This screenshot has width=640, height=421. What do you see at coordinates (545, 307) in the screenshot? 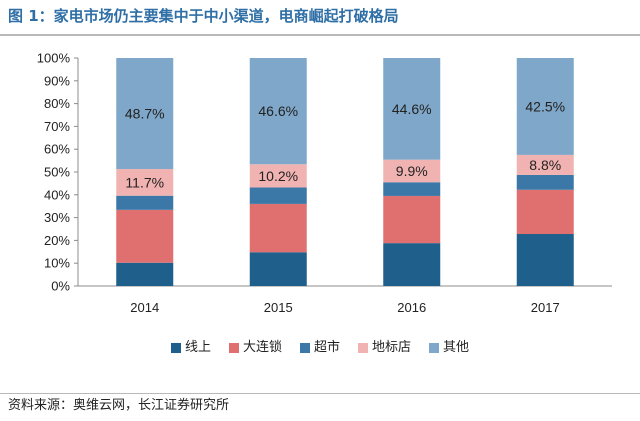
I see `x-tick-label: 2017` at bounding box center [545, 307].